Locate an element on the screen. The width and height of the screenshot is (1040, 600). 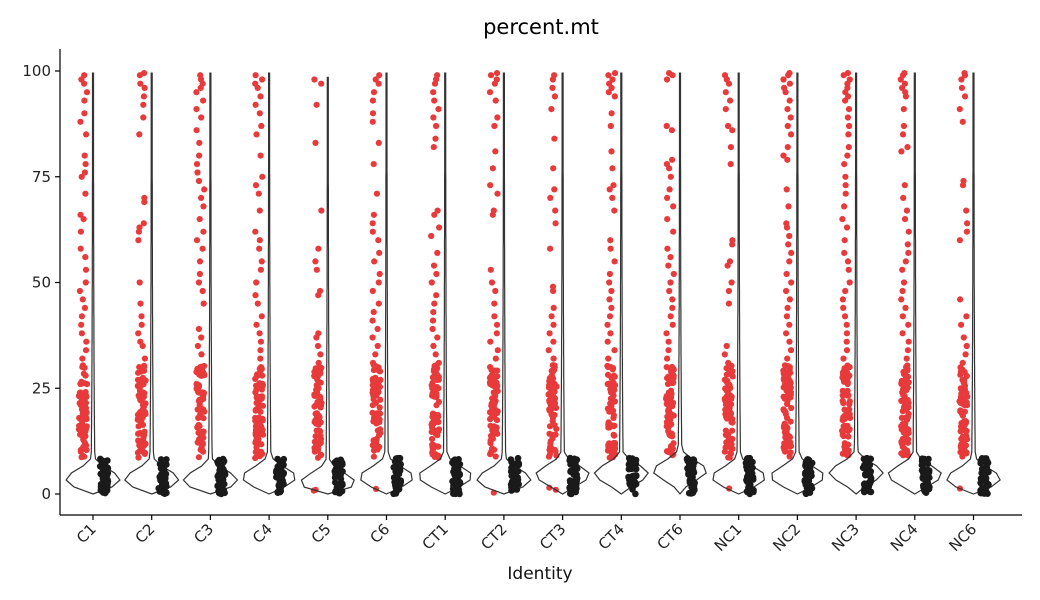
x-tick-label: C3 is located at coordinates (203, 533).